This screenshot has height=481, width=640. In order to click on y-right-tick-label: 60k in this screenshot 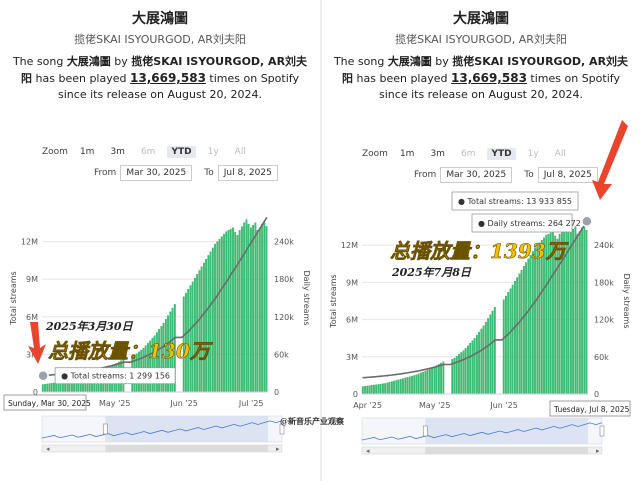, I will do `click(601, 357)`.